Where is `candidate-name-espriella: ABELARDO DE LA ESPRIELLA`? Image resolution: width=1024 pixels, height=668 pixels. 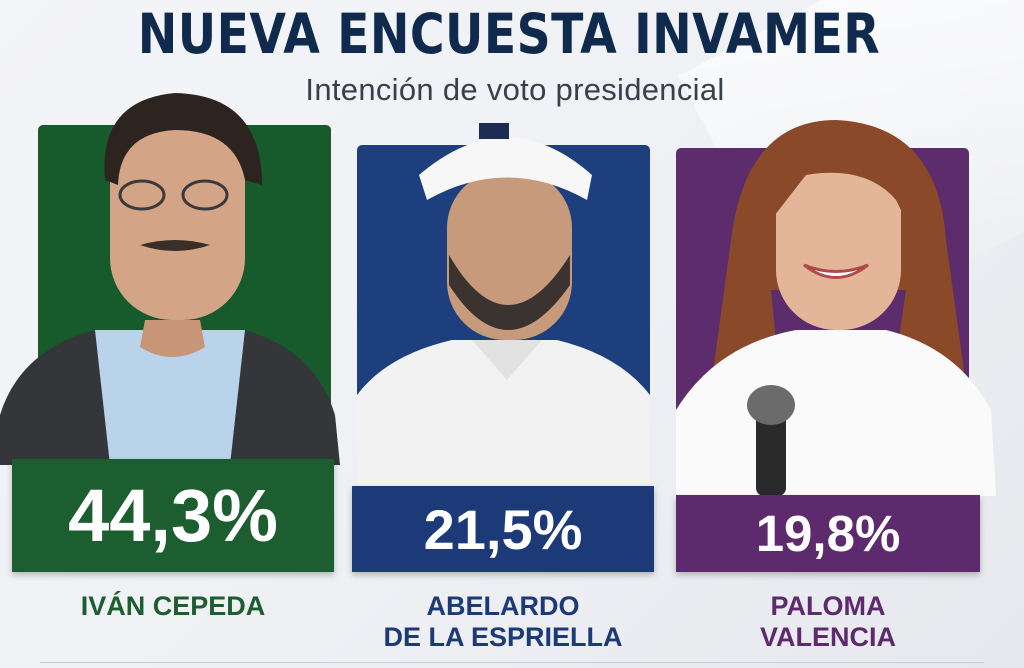
candidate-name-espriella: ABELARDO DE LA ESPRIELLA is located at coordinates (503, 622).